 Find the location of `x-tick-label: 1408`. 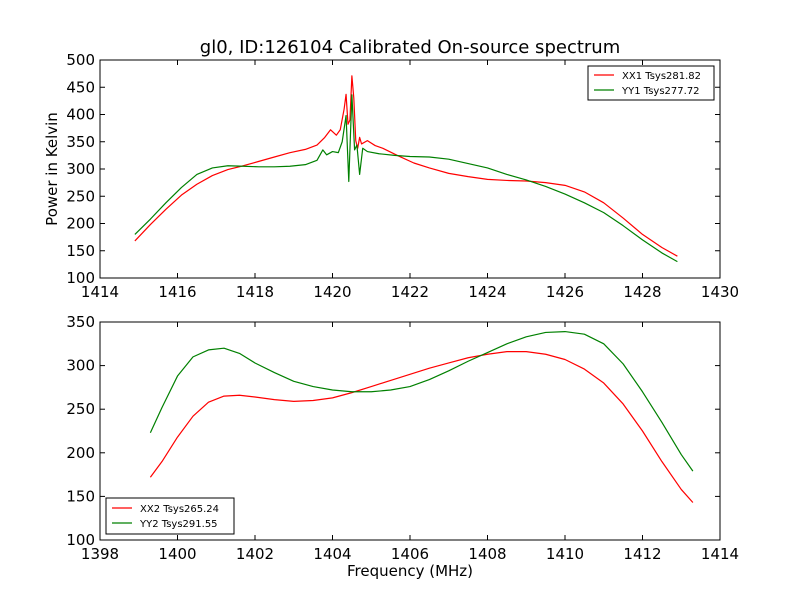

x-tick-label: 1408 is located at coordinates (487, 554).